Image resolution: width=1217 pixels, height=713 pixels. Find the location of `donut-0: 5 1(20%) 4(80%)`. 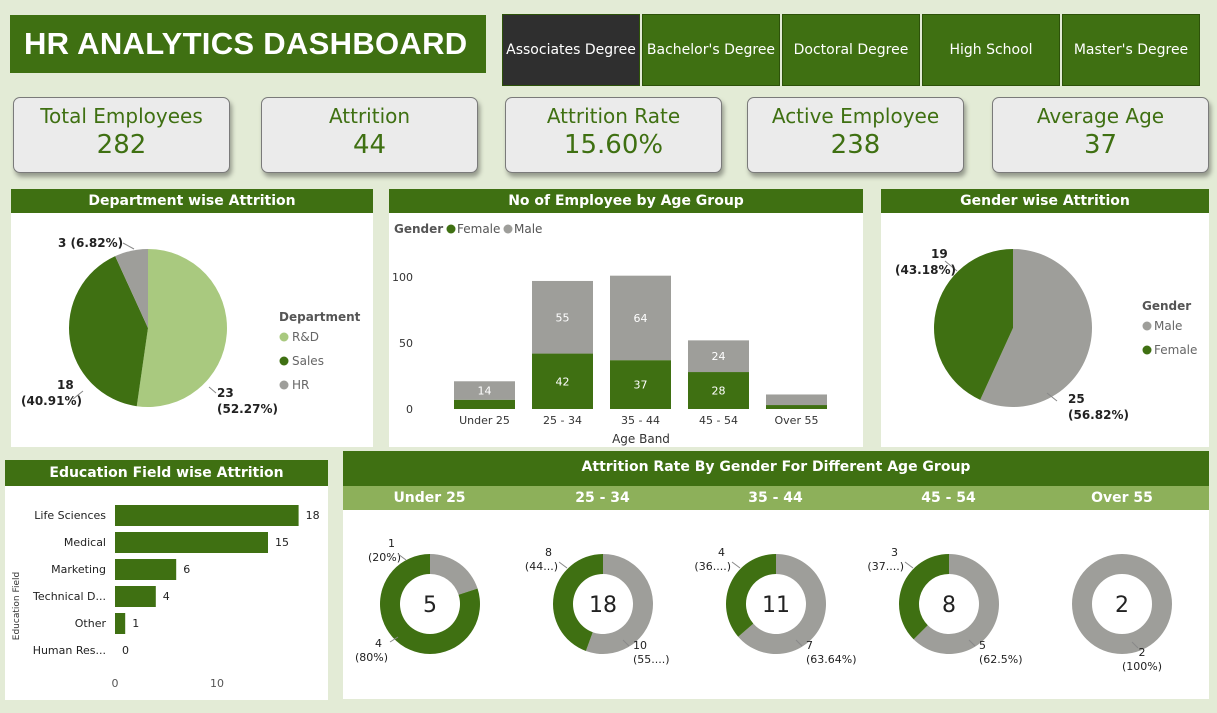

donut-0: 5 1(20%) 4(80%) is located at coordinates (417, 600).